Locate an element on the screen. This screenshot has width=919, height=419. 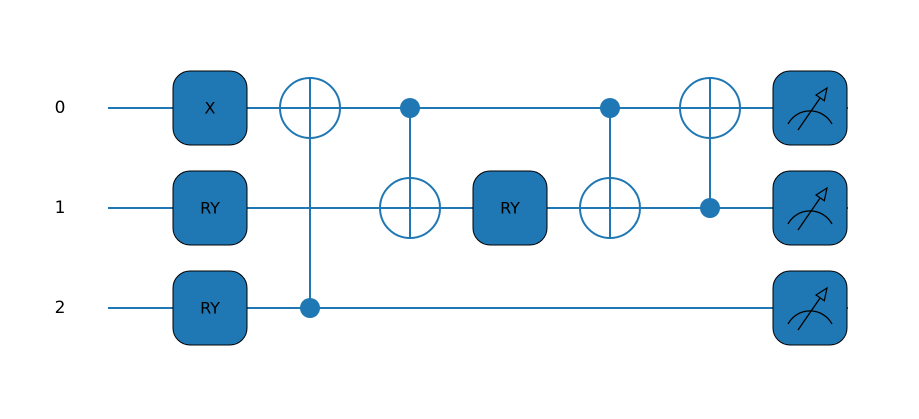
gate-ry-wire-2: RY is located at coordinates (210, 308).